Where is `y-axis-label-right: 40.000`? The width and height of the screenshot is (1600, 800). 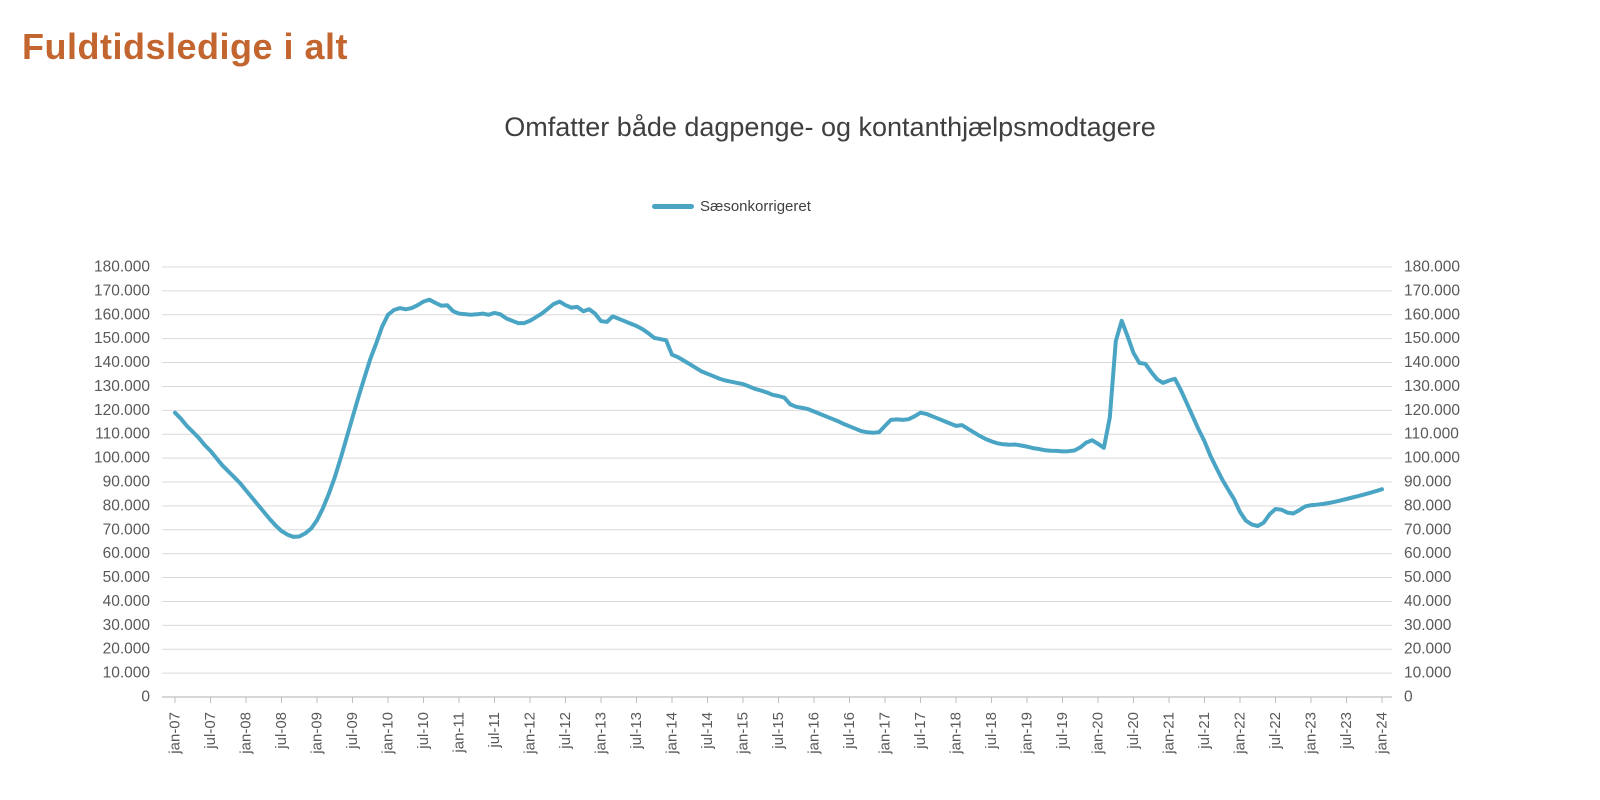
y-axis-label-right: 40.000 is located at coordinates (1428, 601).